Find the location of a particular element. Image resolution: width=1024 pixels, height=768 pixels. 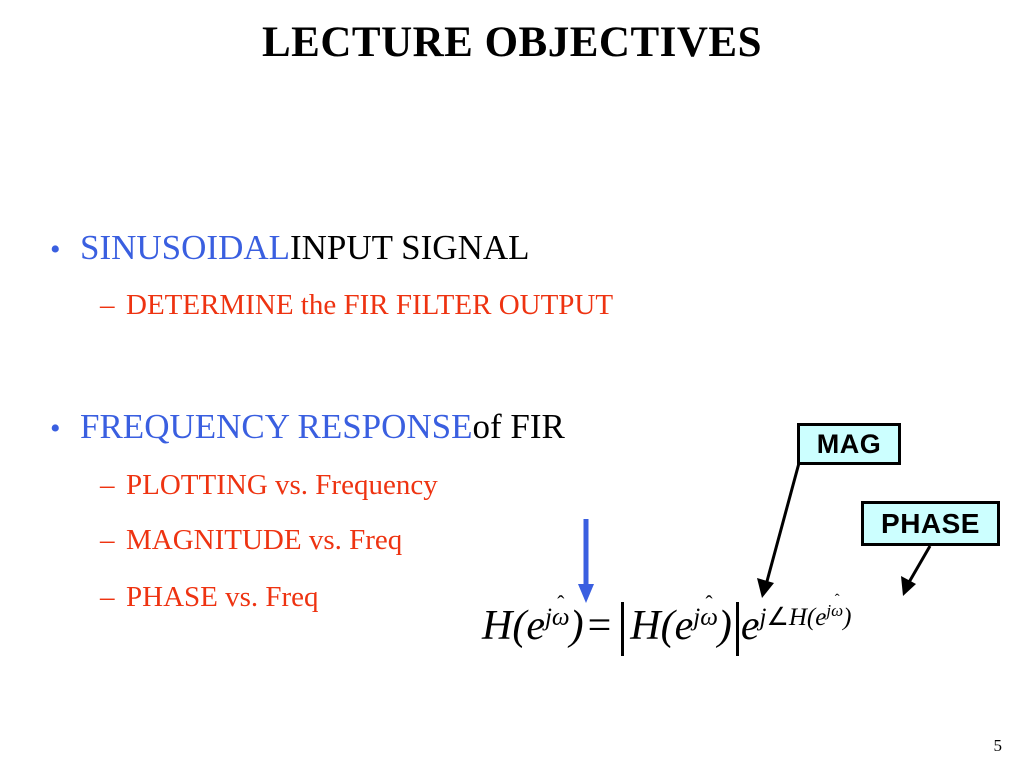

eq-lhs-exp-j: j is located at coordinates (548, 617).